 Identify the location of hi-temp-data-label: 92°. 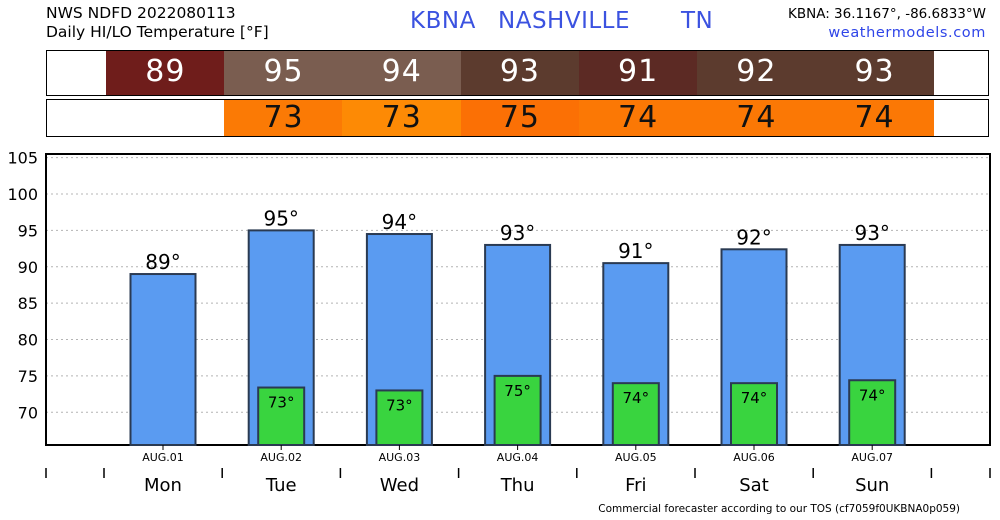
(753, 237).